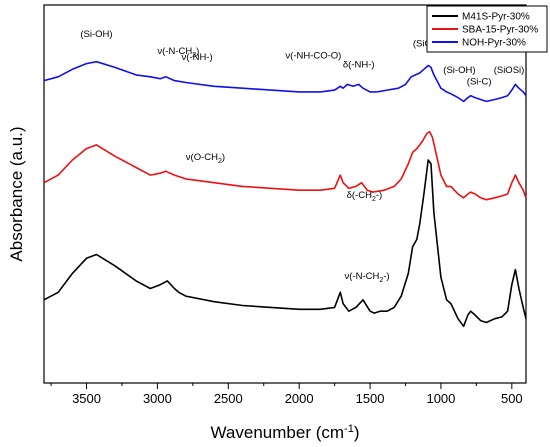 This screenshot has height=447, width=550. Describe the element at coordinates (157, 398) in the screenshot. I see `x-tick-label: 3000` at that location.